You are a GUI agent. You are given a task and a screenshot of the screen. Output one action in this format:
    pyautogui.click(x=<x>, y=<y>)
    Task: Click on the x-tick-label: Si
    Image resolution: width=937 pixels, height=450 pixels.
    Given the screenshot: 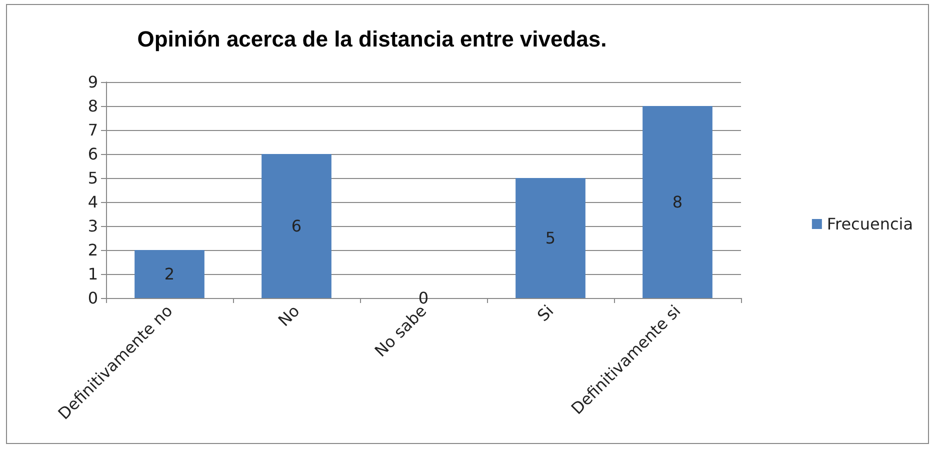 What is the action you would take?
    pyautogui.click(x=545, y=313)
    